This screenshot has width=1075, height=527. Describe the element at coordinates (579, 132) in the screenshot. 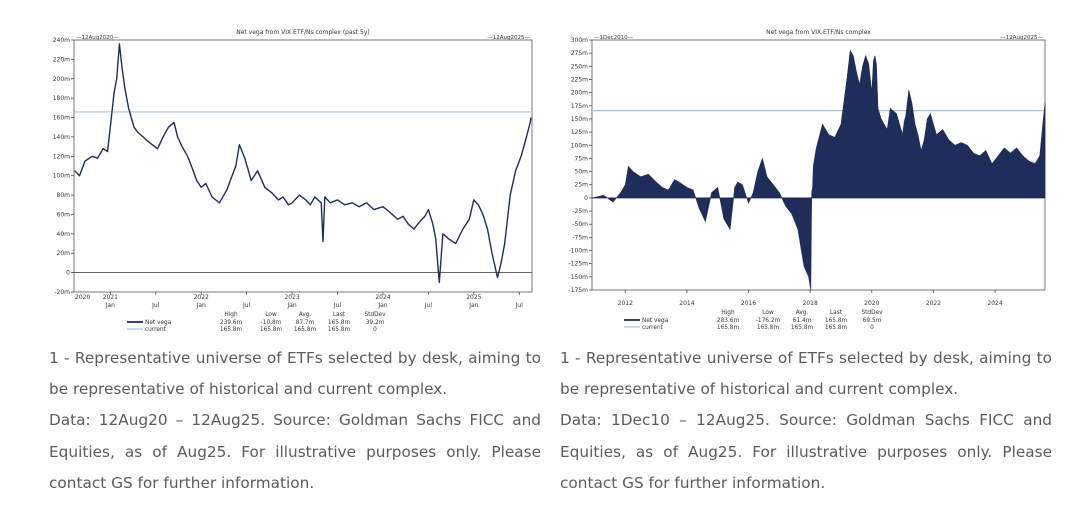

I see `y-tick-label: 125m` at that location.